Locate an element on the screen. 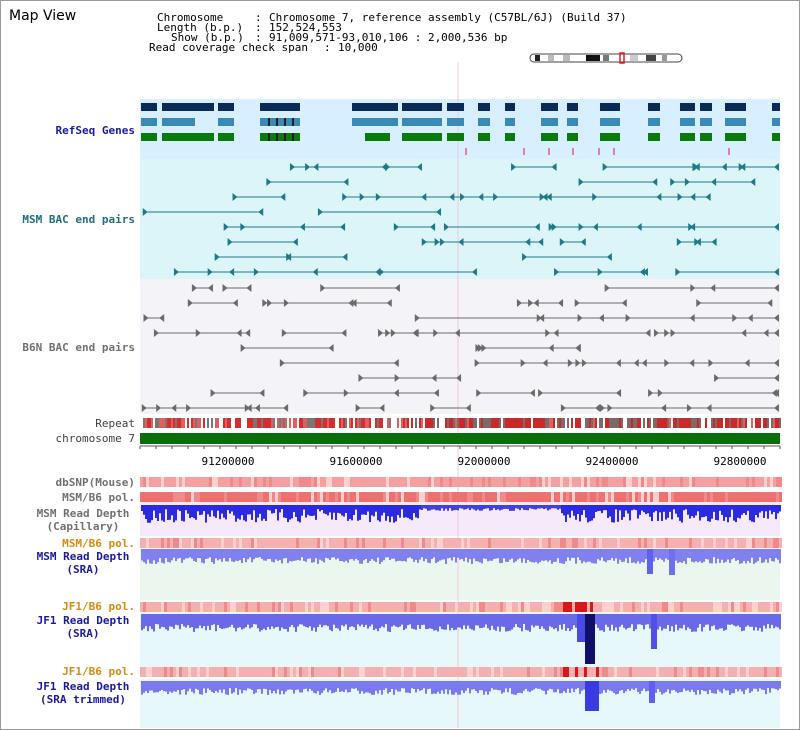 This screenshot has width=800, height=730. track-label-msm-bac: MSM BAC end pairs is located at coordinates (78, 219).